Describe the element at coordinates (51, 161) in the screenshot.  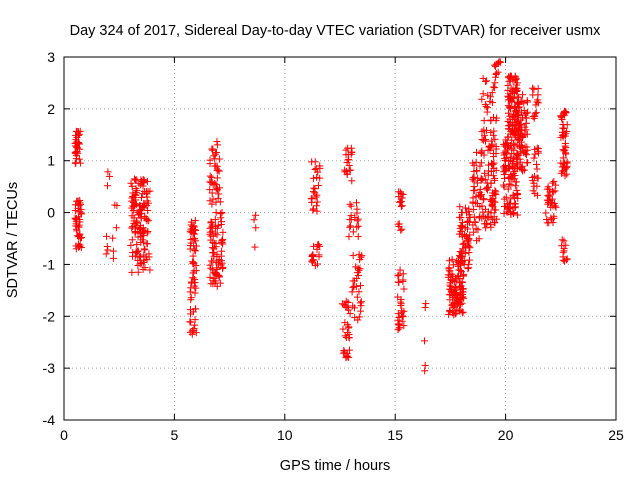
I see `y-tick-label: 1` at that location.